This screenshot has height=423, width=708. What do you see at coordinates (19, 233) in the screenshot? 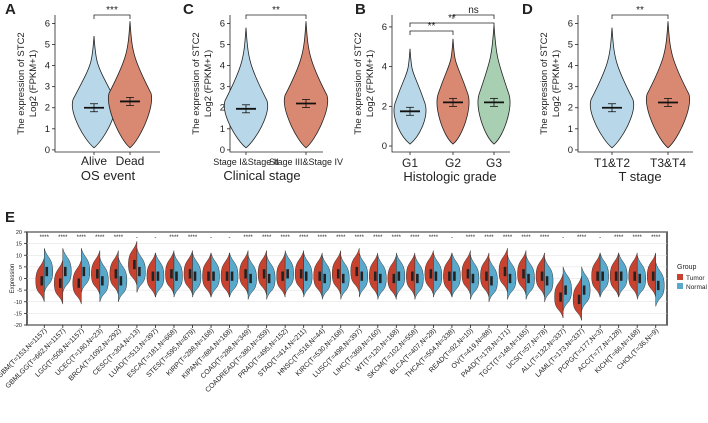
I see `y-tick-label: 20` at bounding box center [19, 233].